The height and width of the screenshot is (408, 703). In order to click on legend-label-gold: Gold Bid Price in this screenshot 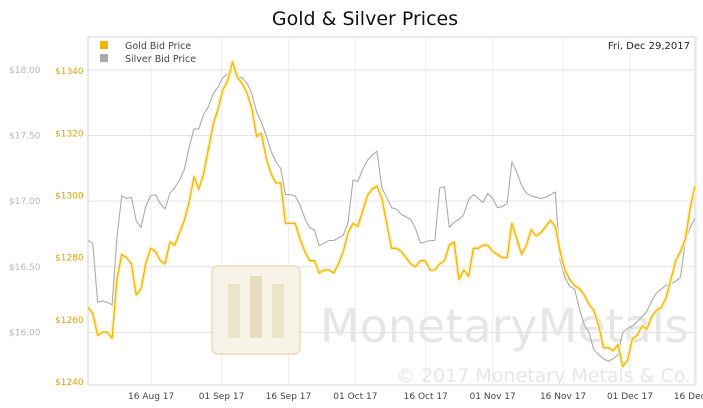, I will do `click(158, 46)`.